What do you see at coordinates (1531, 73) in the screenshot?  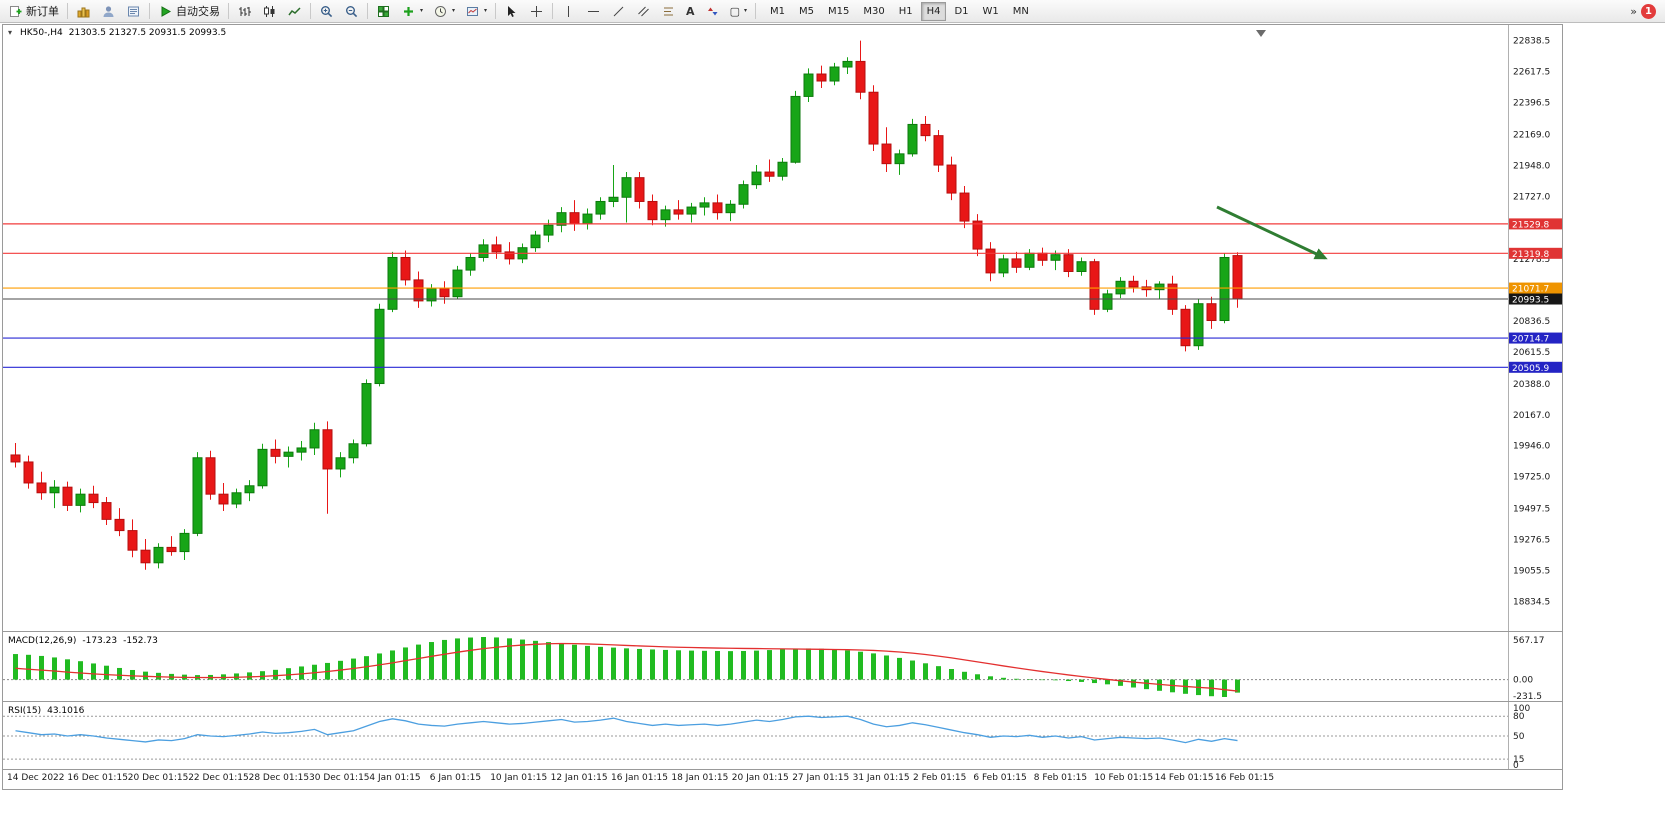 I see `price-axis-label: 22617.5` at bounding box center [1531, 73].